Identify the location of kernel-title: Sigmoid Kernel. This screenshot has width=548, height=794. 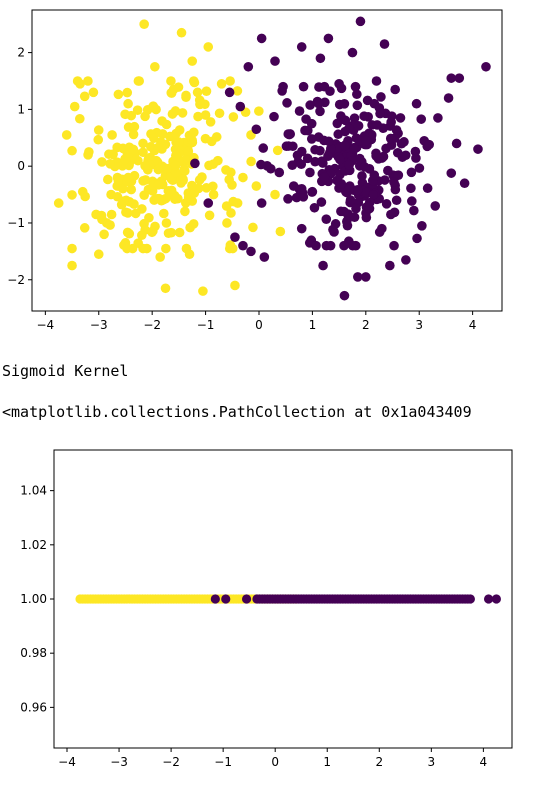
(65, 371).